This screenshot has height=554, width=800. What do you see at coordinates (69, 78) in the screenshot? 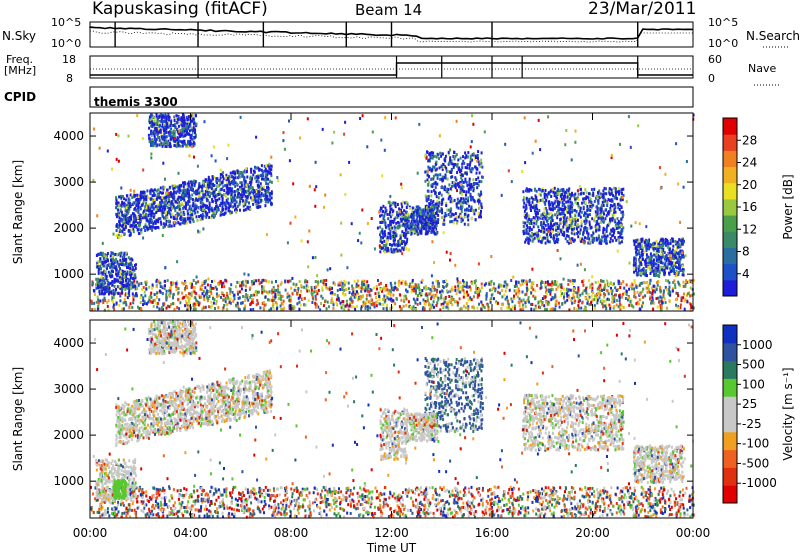
I see `freq-tick-bottom: 8` at bounding box center [69, 78].